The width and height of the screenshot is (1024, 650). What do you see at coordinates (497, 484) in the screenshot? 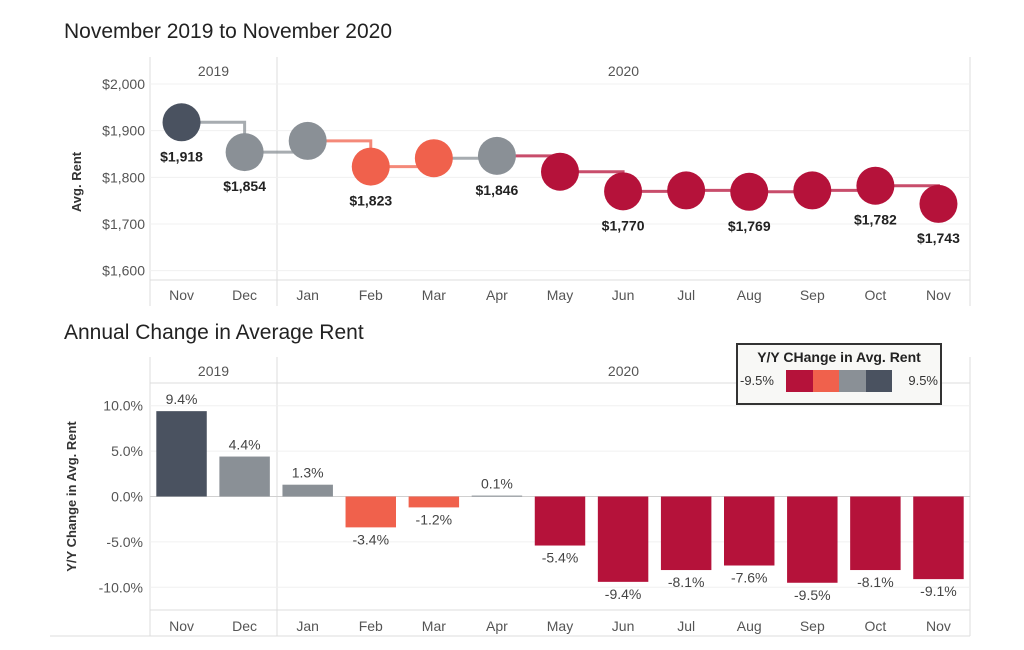
I see `change-bar-label: 0.1%` at bounding box center [497, 484].